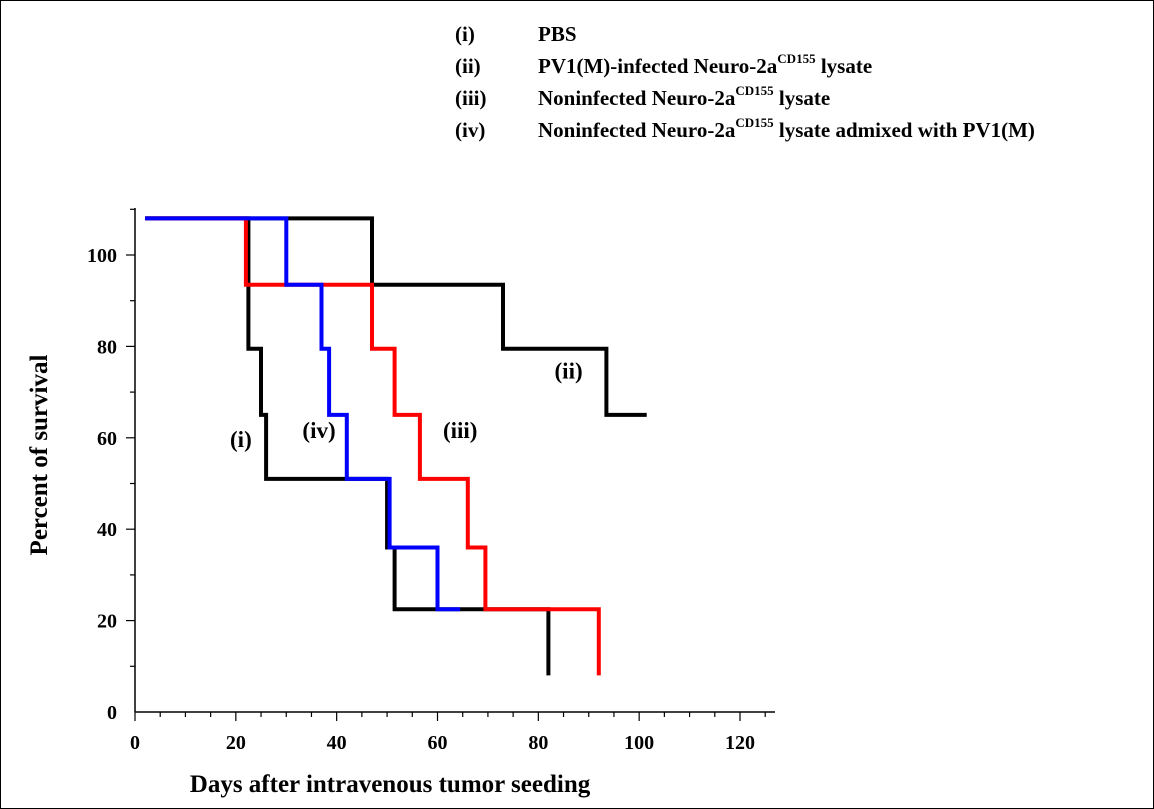 This screenshot has width=1154, height=809. I want to click on legend-label-text: PBS, so click(557, 34).